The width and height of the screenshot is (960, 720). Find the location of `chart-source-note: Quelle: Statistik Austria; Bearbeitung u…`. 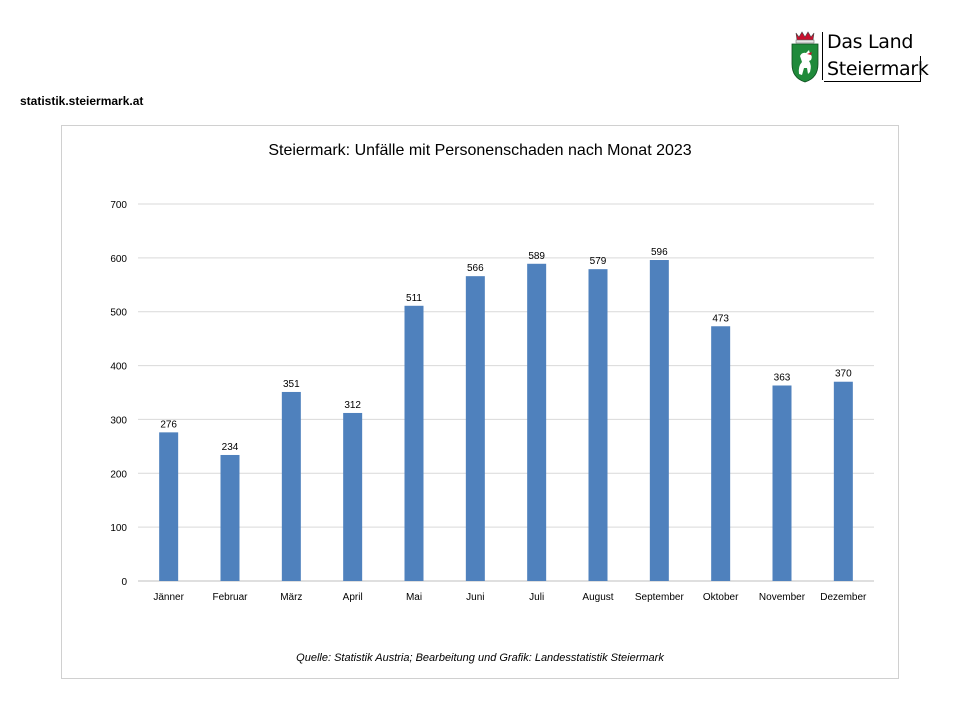

chart-source-note: Quelle: Statistik Austria; Bearbeitung u… is located at coordinates (480, 658).